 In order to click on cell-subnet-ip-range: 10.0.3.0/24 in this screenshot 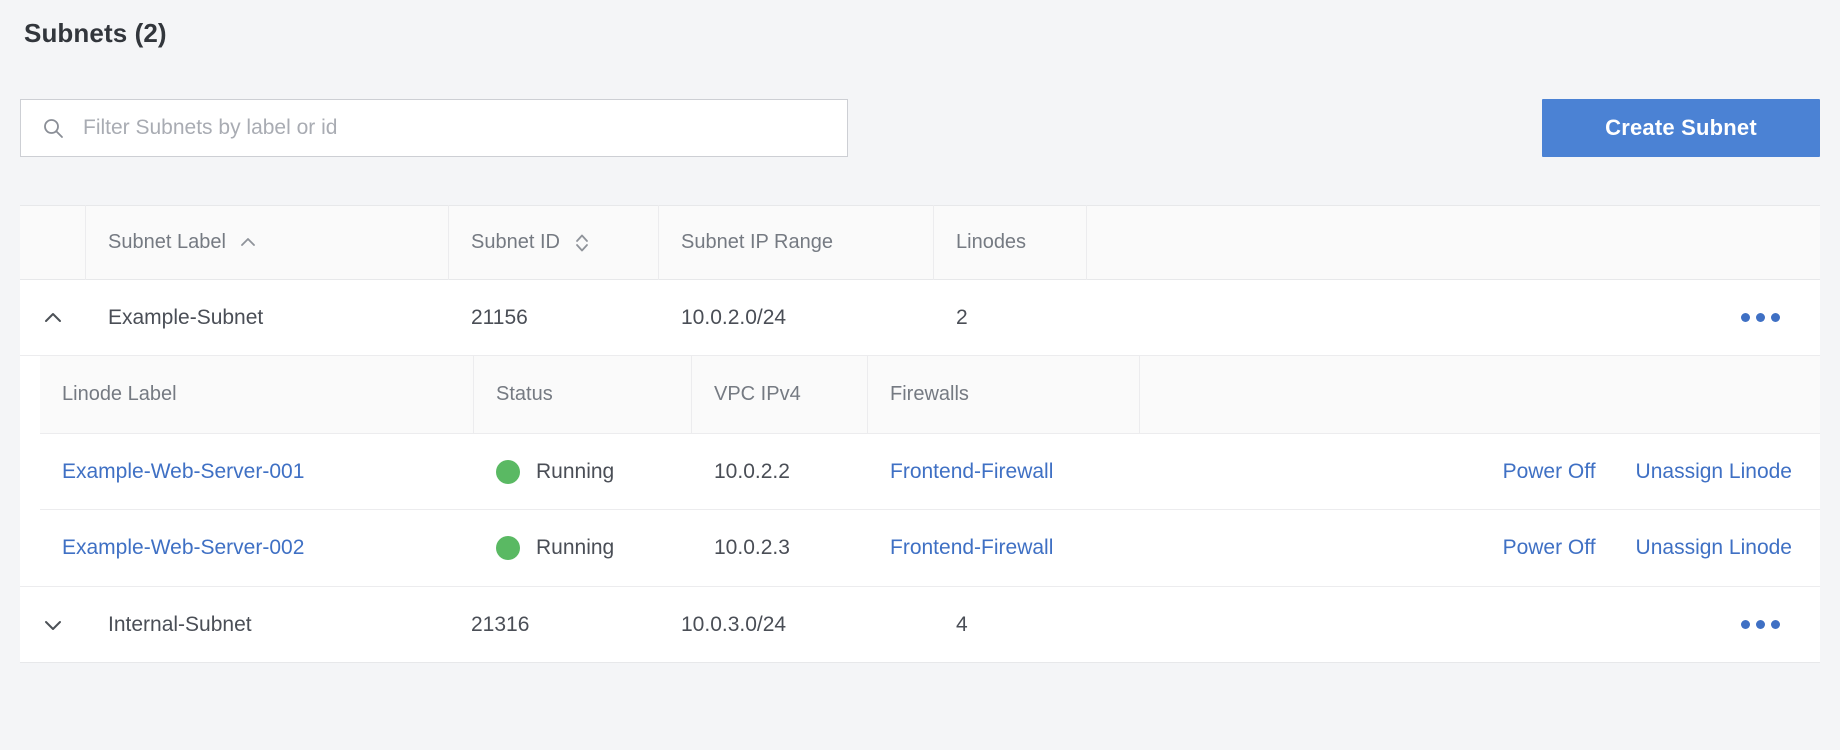, I will do `click(734, 624)`.